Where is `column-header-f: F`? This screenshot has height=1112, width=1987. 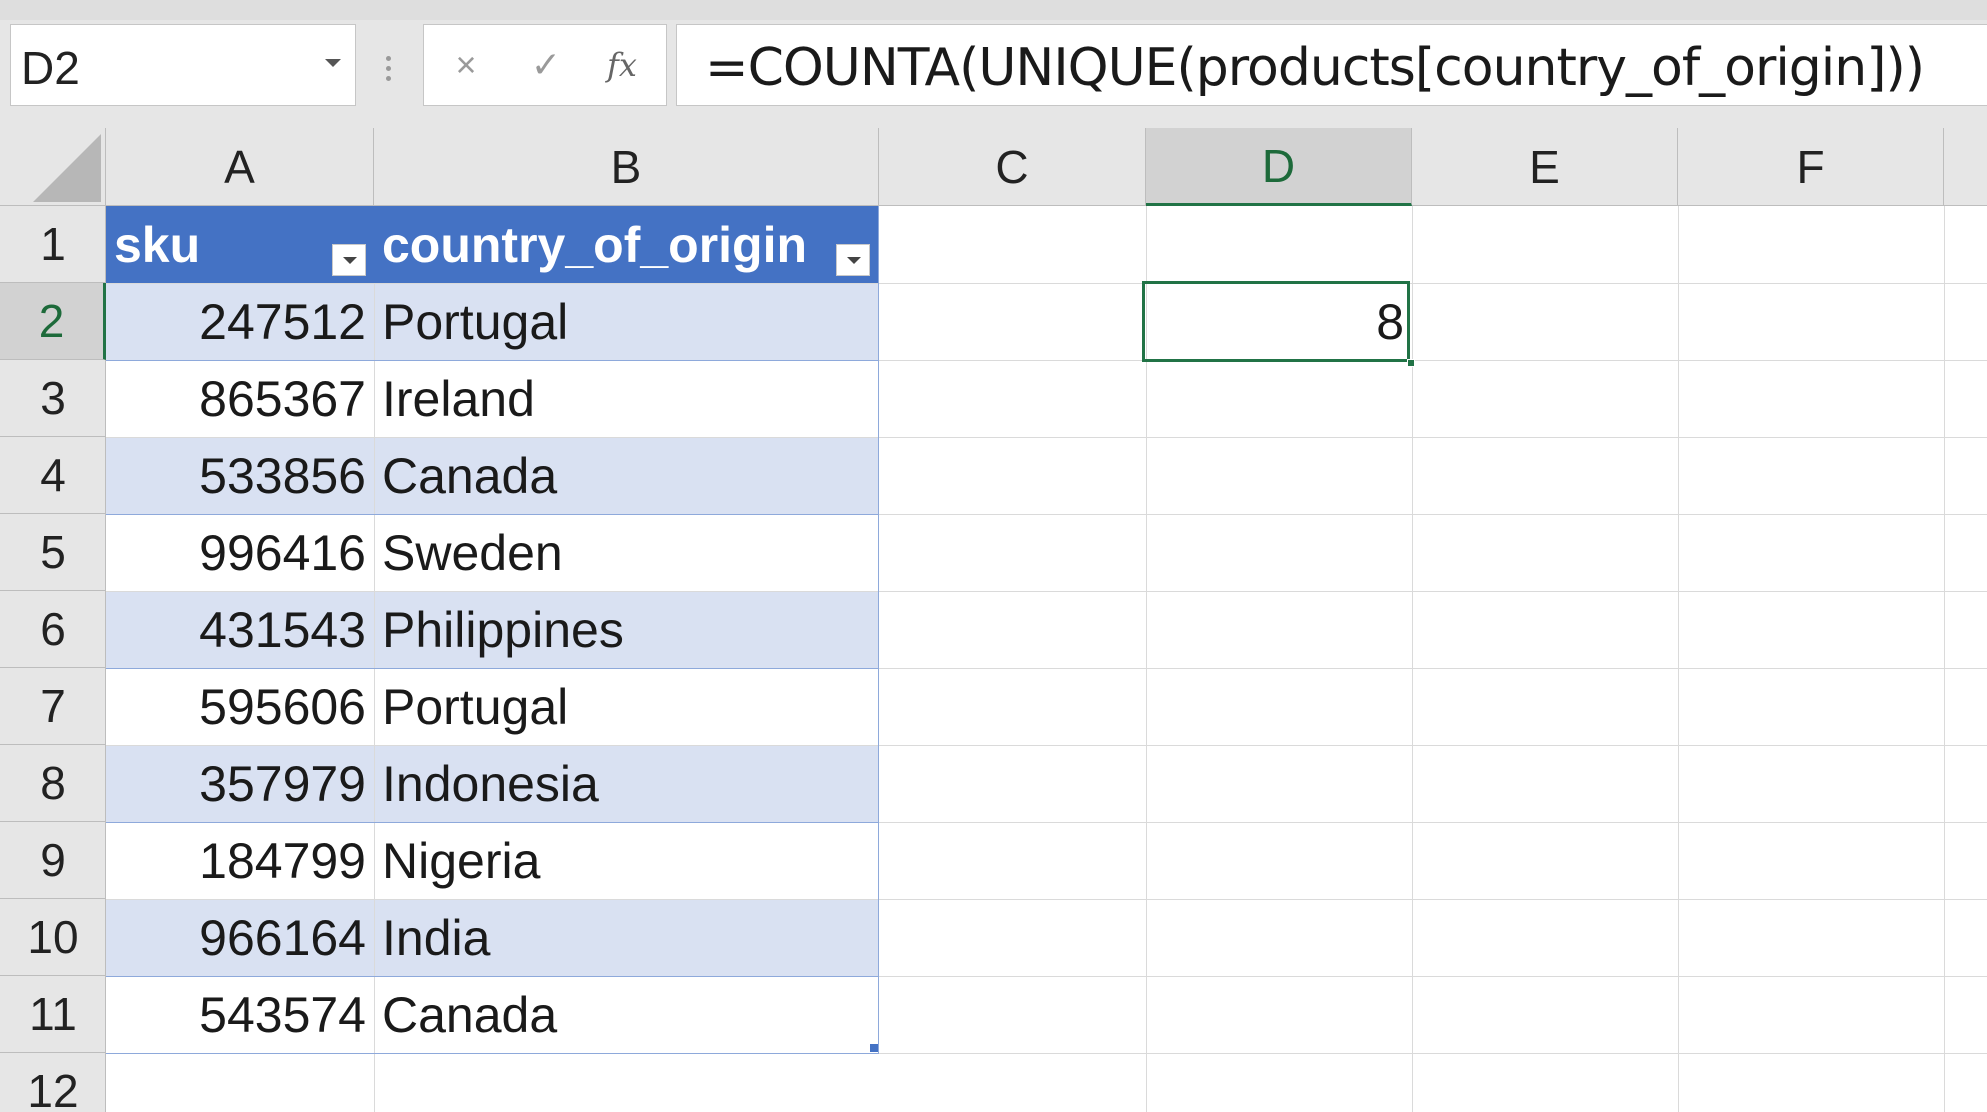 column-header-f: F is located at coordinates (1811, 167).